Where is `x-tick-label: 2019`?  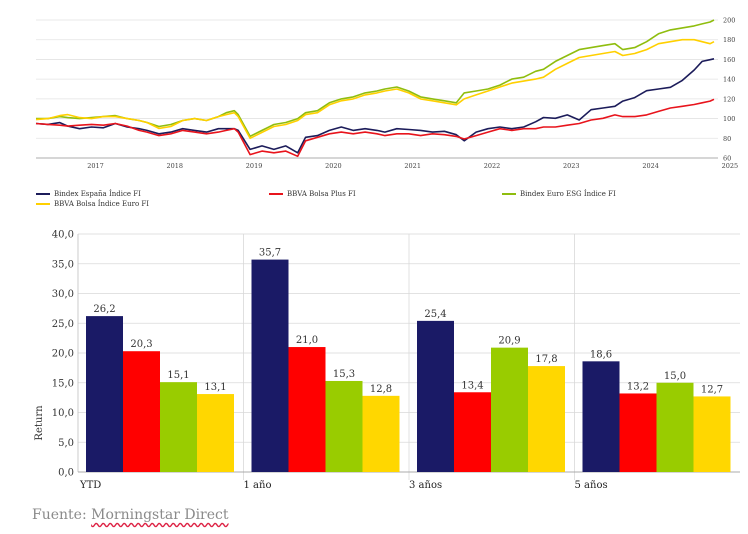
x-tick-label: 2019 is located at coordinates (254, 166).